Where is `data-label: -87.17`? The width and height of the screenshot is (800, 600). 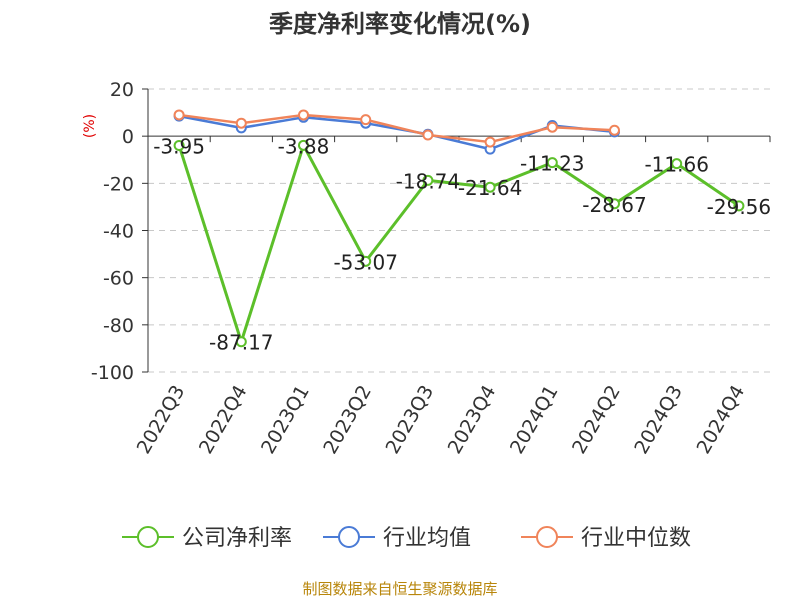
data-label: -87.17 is located at coordinates (241, 343).